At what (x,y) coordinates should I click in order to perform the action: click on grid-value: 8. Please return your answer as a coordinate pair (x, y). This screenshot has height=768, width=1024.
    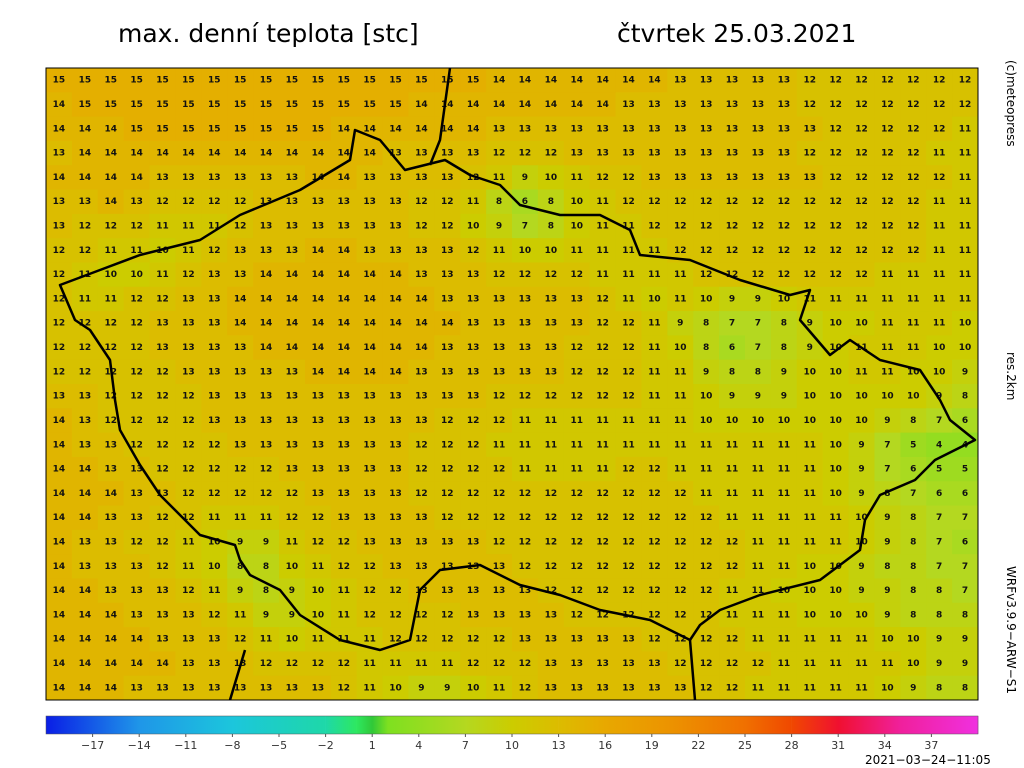
    Looking at the image, I should click on (551, 227).